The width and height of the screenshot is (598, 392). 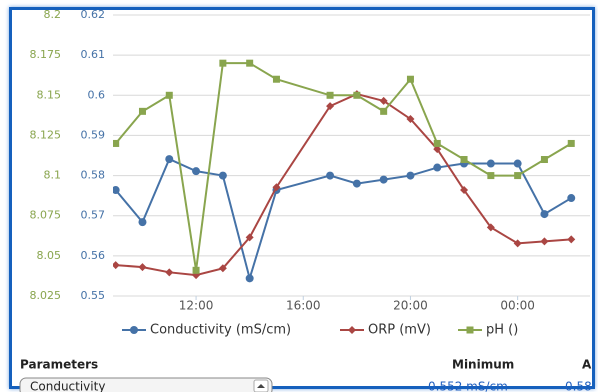 What do you see at coordinates (93, 175) in the screenshot?
I see `y-tick-label: 0.58` at bounding box center [93, 175].